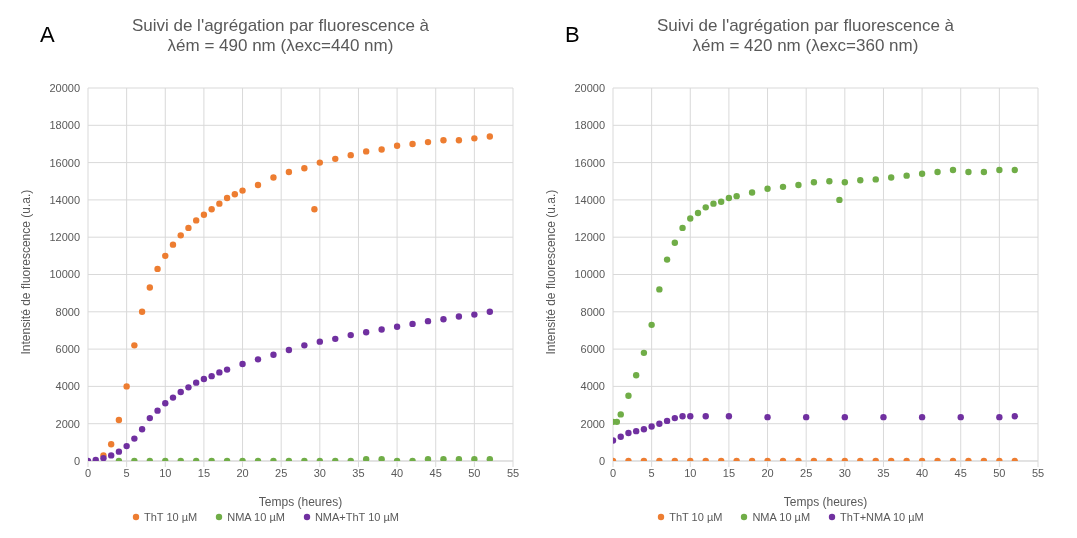  Describe the element at coordinates (280, 35) in the screenshot. I see `chart-title: Suivi de l'agrégation par fluorescence à λém = 490 nm (λexc=440 nm)` at that location.